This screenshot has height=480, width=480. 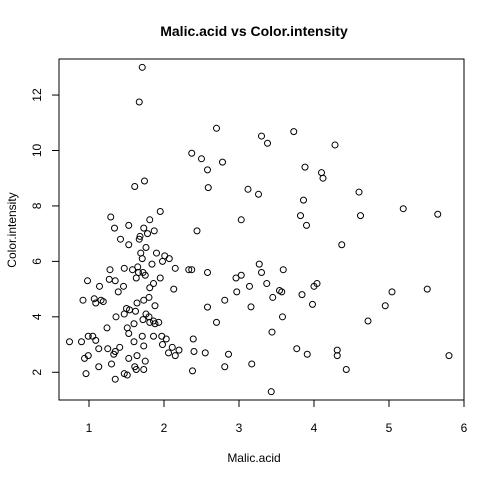 I want to click on x-tick-label-3: 4, so click(x=314, y=428).